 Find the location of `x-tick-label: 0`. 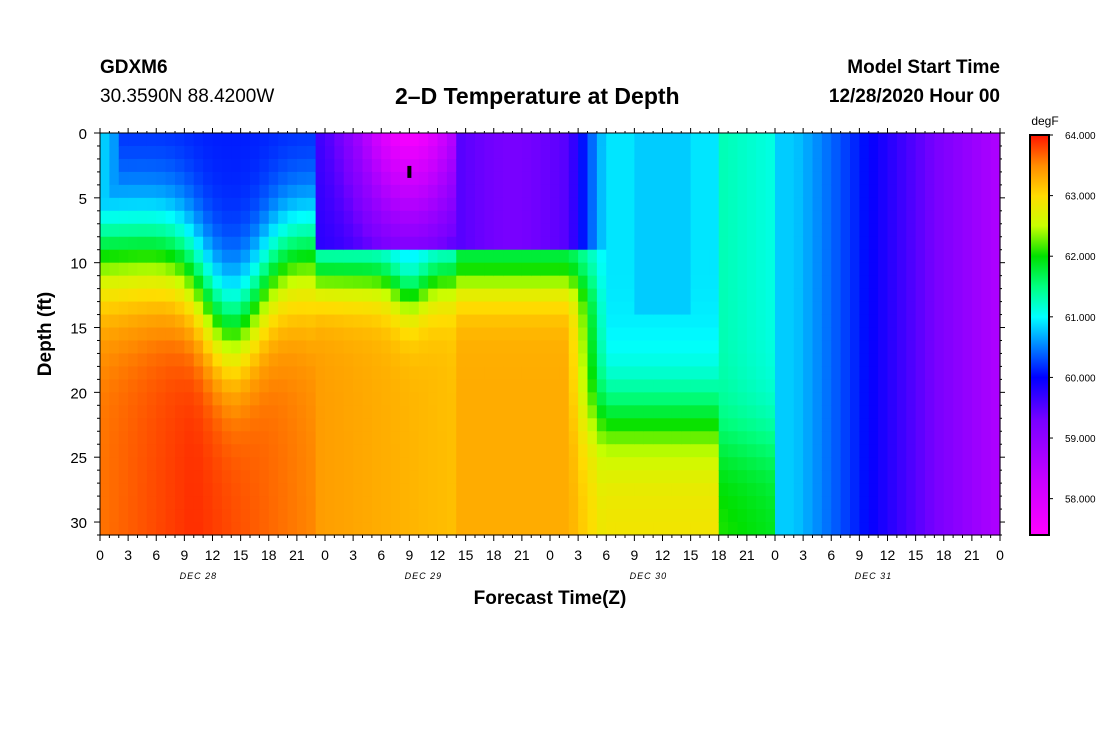

x-tick-label: 0 is located at coordinates (100, 555).